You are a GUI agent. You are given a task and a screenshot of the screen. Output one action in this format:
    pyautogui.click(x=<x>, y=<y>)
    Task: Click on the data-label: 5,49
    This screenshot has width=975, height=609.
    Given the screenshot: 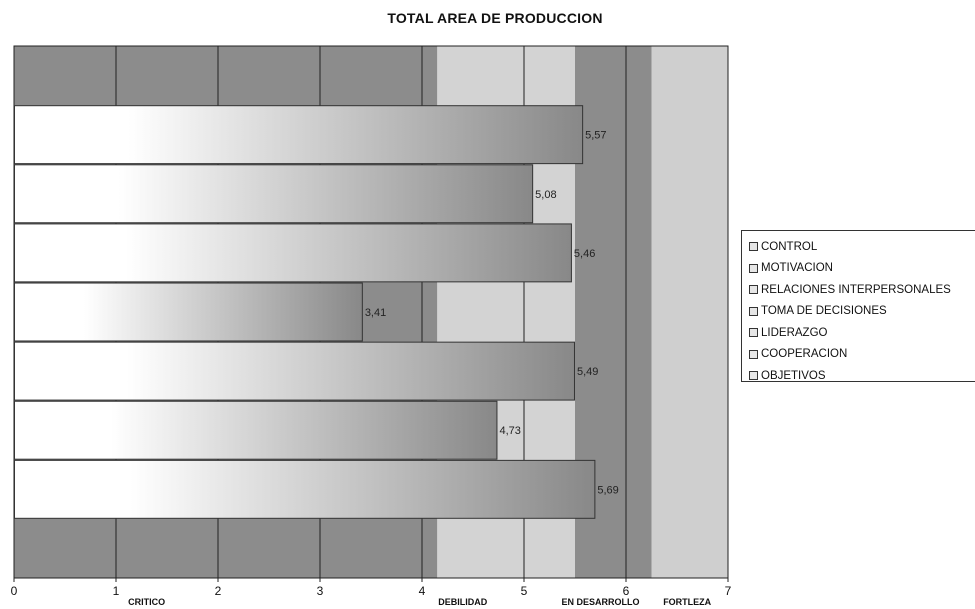 What is the action you would take?
    pyautogui.click(x=587, y=372)
    